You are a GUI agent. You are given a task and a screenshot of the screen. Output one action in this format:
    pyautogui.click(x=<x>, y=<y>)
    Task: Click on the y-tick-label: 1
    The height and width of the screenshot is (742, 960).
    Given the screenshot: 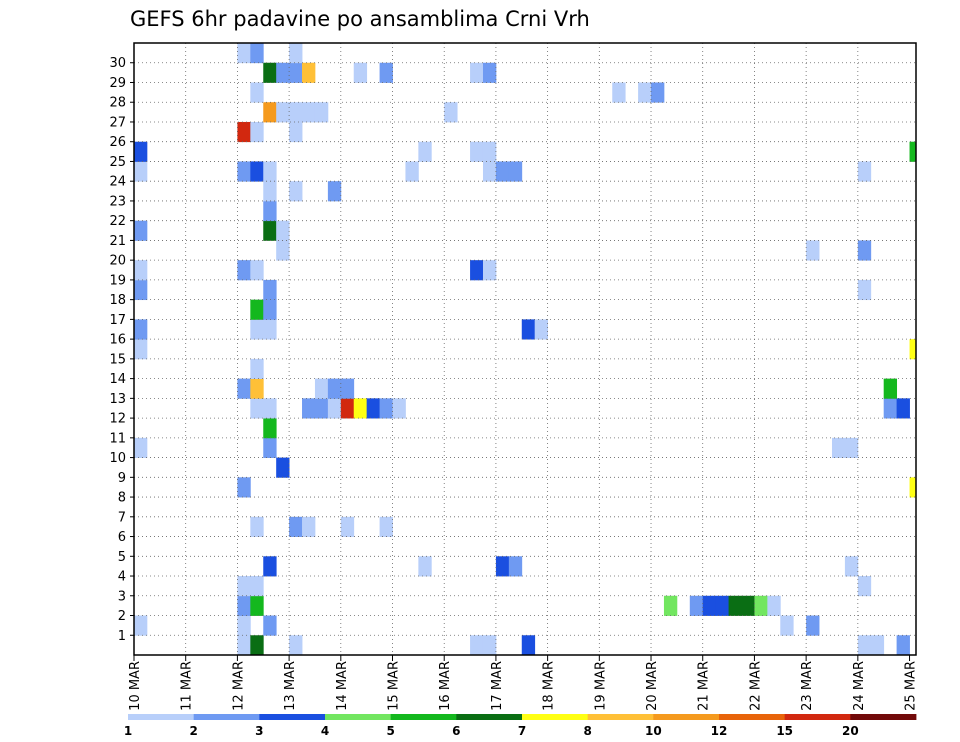 What is the action you would take?
    pyautogui.click(x=122, y=636)
    